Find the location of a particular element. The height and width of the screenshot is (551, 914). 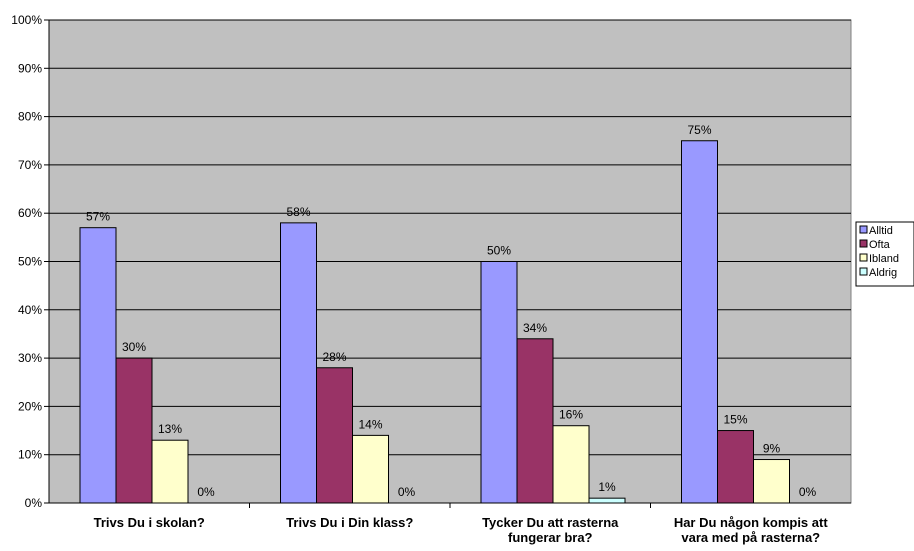

data-label: 16% is located at coordinates (571, 415).